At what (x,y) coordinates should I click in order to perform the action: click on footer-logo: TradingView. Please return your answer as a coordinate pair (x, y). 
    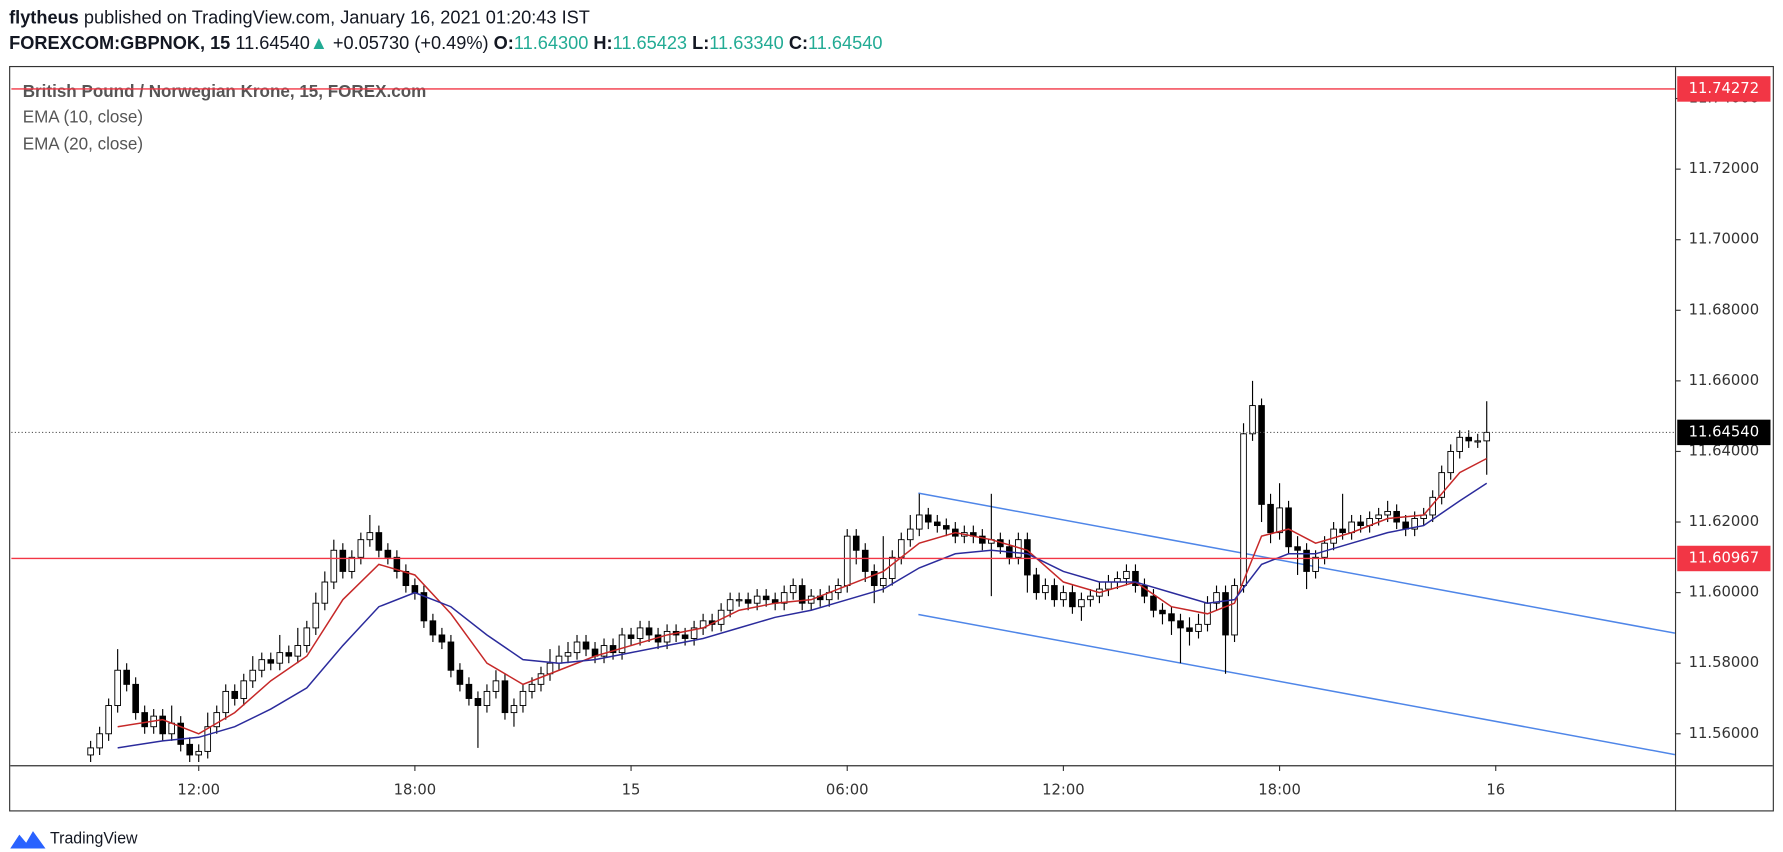
    Looking at the image, I should click on (74, 839).